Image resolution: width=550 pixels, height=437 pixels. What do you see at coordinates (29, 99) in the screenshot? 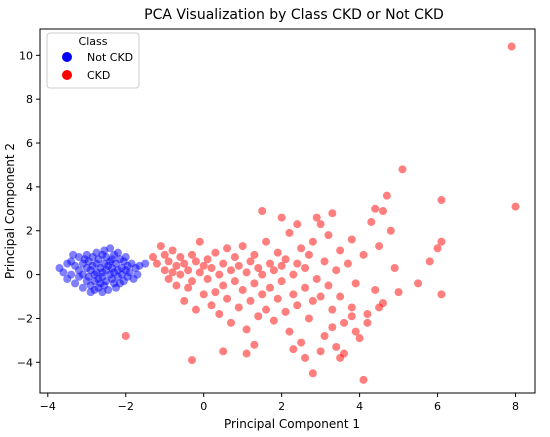
I see `y-tick-label: 8` at bounding box center [29, 99].